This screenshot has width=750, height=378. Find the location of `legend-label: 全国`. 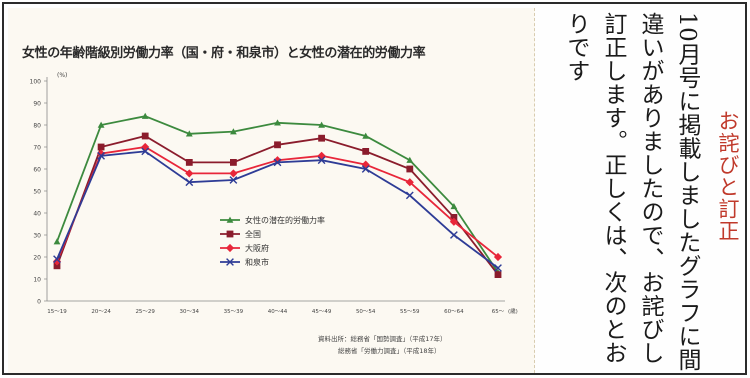

legend-label: 全国 is located at coordinates (253, 234).